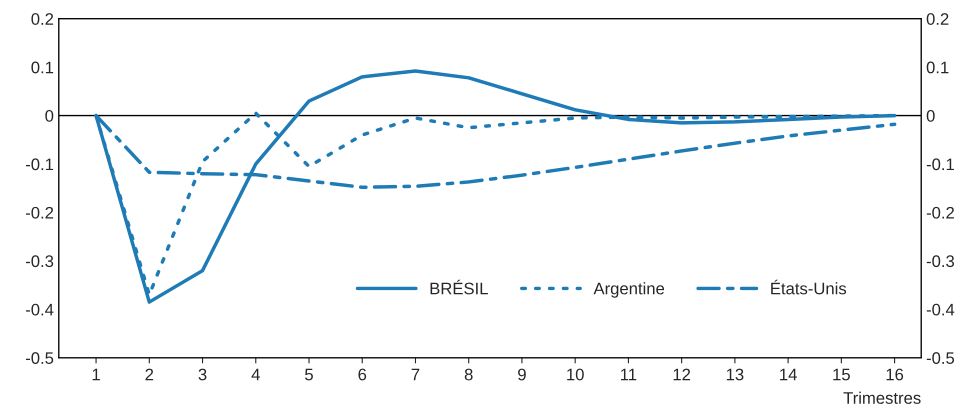 The width and height of the screenshot is (980, 416). What do you see at coordinates (96, 374) in the screenshot?
I see `x-tick-label: 1` at bounding box center [96, 374].